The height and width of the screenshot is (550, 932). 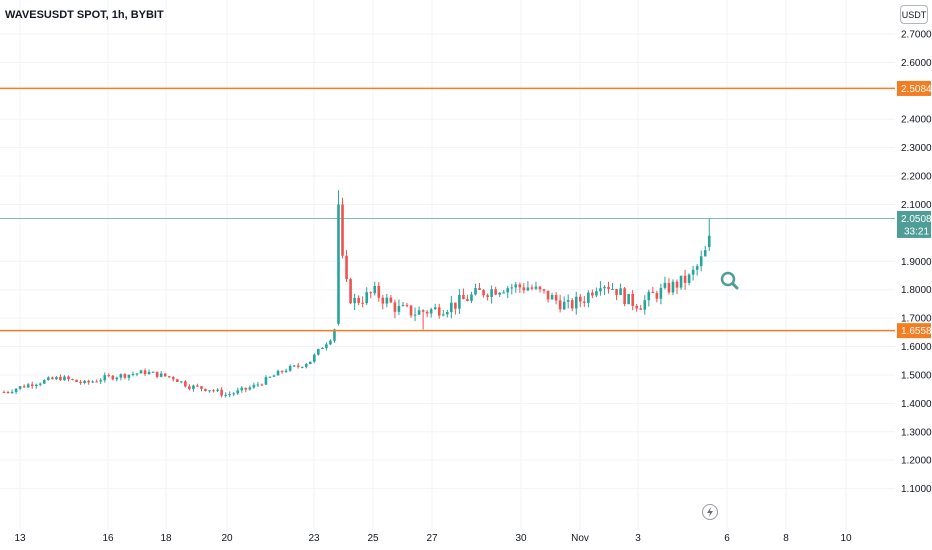 What do you see at coordinates (916, 231) in the screenshot?
I see `countdown-label: 33:21` at bounding box center [916, 231].